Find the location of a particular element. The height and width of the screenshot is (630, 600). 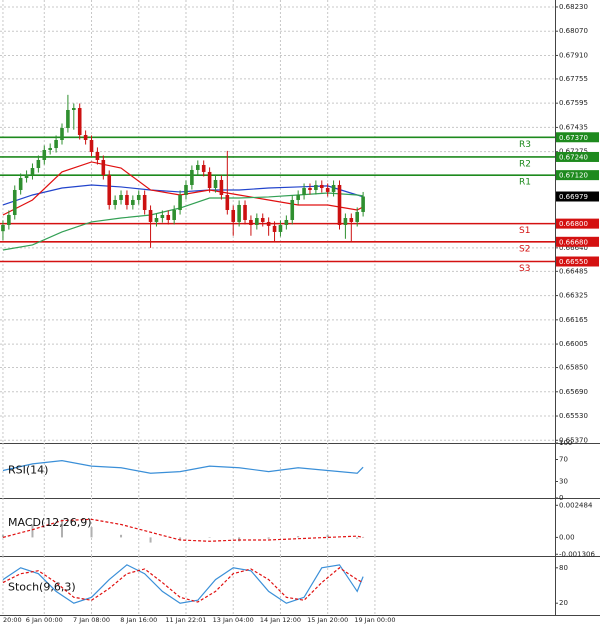

y-tick-label: 0.66005 is located at coordinates (573, 344).